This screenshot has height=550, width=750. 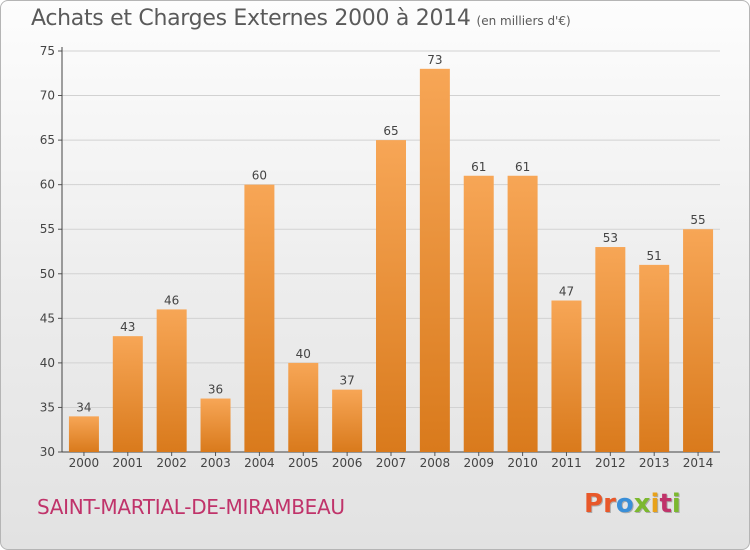 I want to click on value-label: 55, so click(x=697, y=220).